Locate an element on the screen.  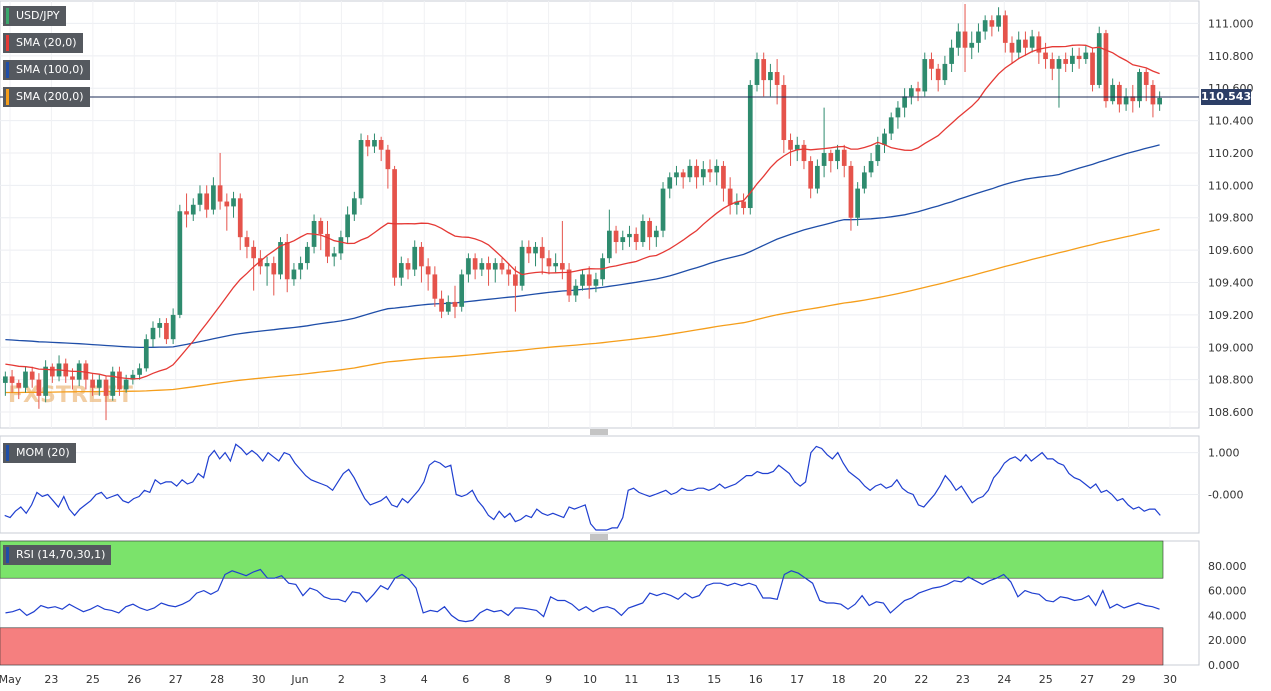
price-y-tick-label: 108.800 is located at coordinates (1231, 380).